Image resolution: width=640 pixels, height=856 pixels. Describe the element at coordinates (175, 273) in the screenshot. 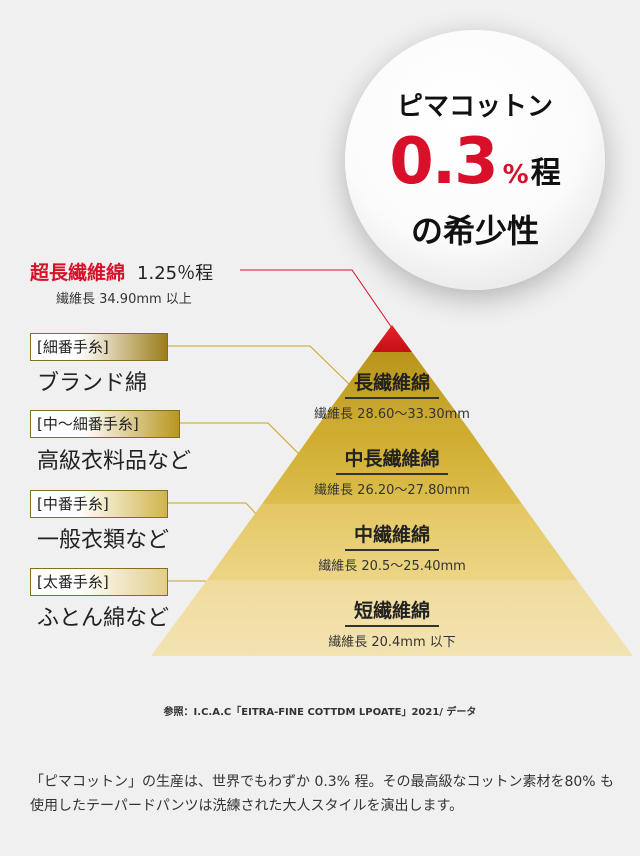

I see `top-tier-share: 1.25％程` at that location.